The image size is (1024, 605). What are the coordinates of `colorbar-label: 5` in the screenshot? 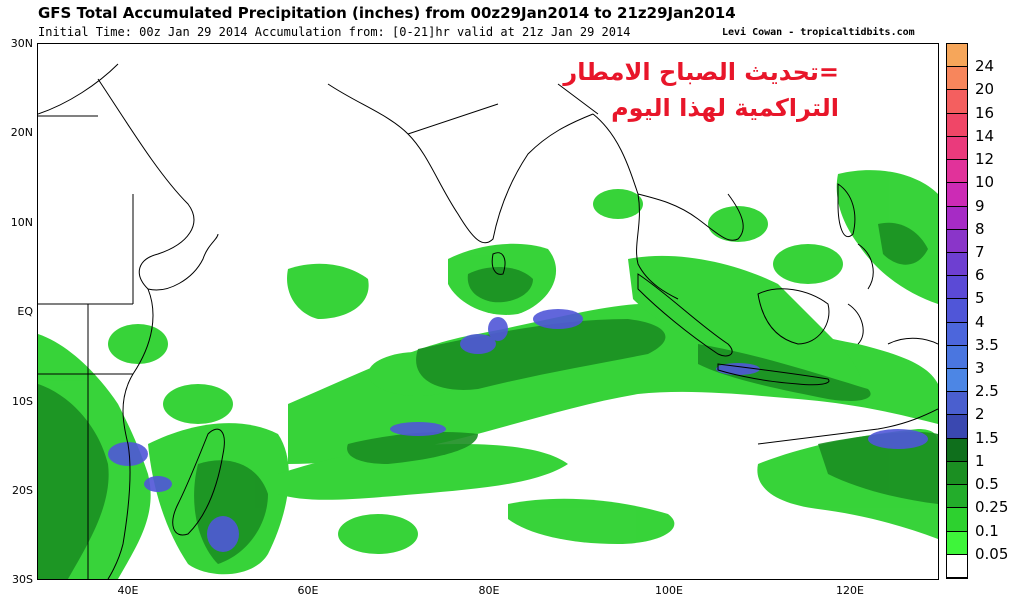 It's located at (980, 298).